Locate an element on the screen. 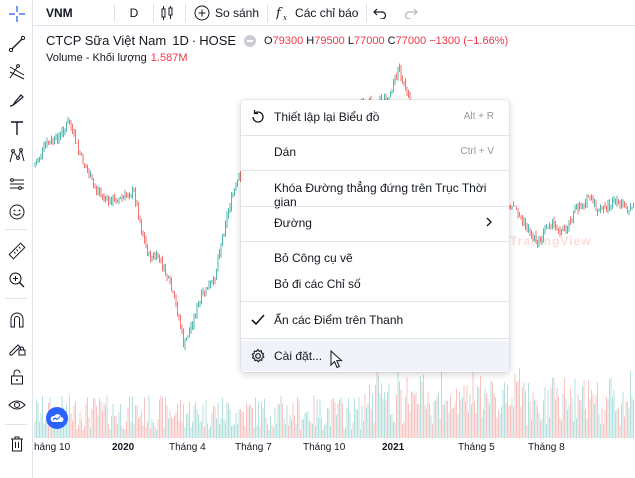 Image resolution: width=635 pixels, height=478 pixels. trendline-tool is located at coordinates (17, 44).